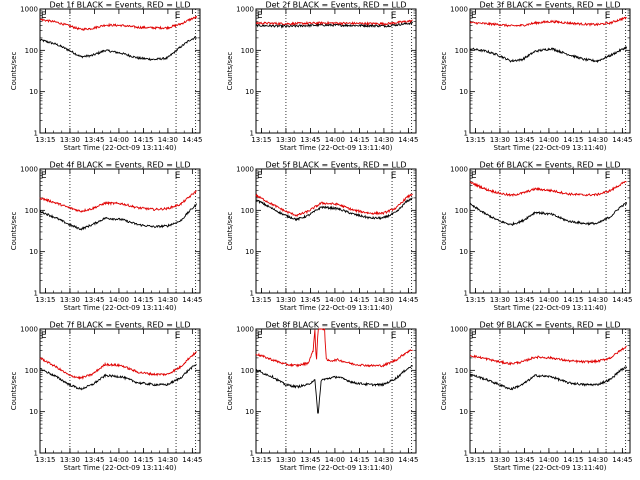 The width and height of the screenshot is (640, 480). What do you see at coordinates (335, 165) in the screenshot?
I see `panel-title: Det 5f BLACK = Events, RED = LLD` at bounding box center [335, 165].